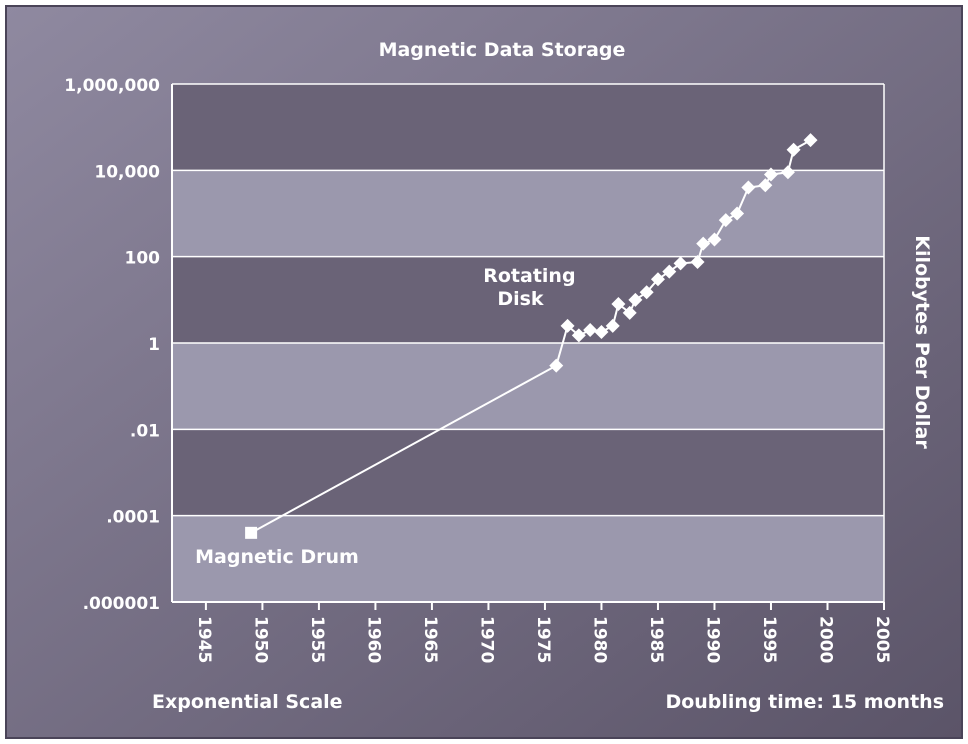 This screenshot has width=968, height=744. What do you see at coordinates (502, 50) in the screenshot?
I see `chart-title: Magnetic Data Storage` at bounding box center [502, 50].